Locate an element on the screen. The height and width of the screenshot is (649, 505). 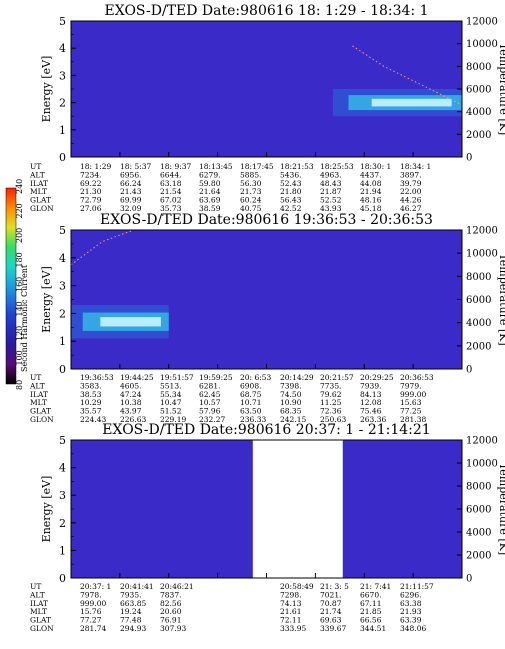
ephemeris-cell: 21.87 is located at coordinates (331, 191).